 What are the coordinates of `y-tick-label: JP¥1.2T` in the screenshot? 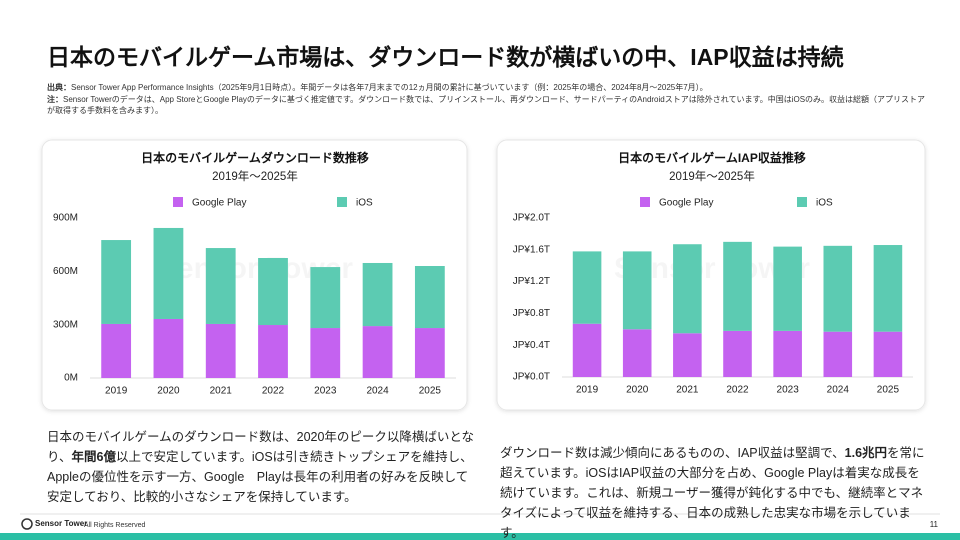 It's located at (531, 281).